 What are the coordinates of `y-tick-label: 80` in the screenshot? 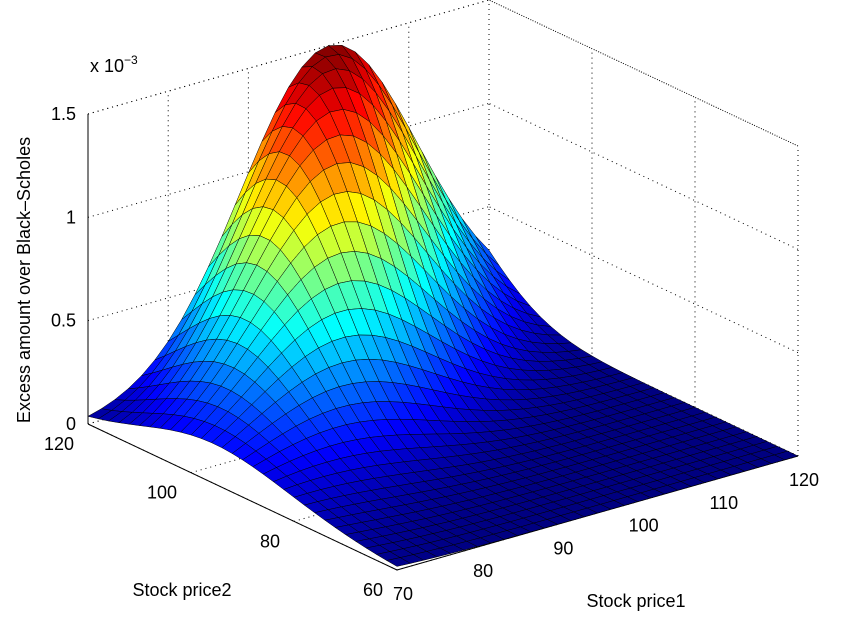 It's located at (270, 541).